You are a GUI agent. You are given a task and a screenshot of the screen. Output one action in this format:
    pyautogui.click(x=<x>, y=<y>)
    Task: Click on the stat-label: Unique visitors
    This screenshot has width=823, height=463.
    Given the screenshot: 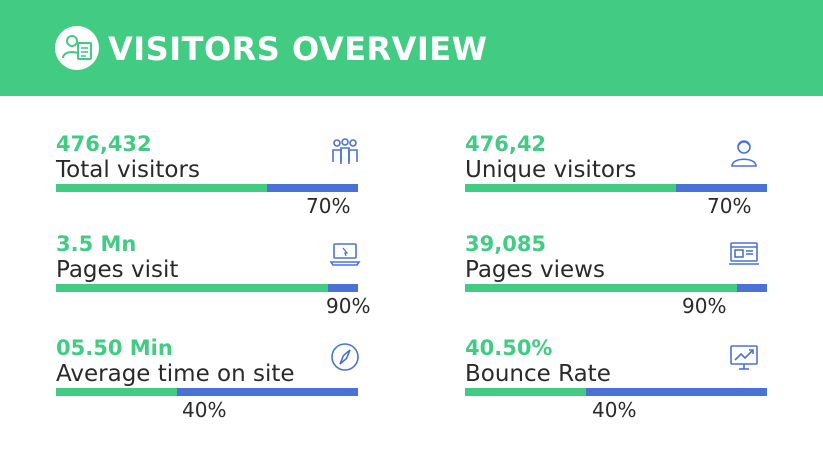 What is the action you would take?
    pyautogui.click(x=551, y=170)
    